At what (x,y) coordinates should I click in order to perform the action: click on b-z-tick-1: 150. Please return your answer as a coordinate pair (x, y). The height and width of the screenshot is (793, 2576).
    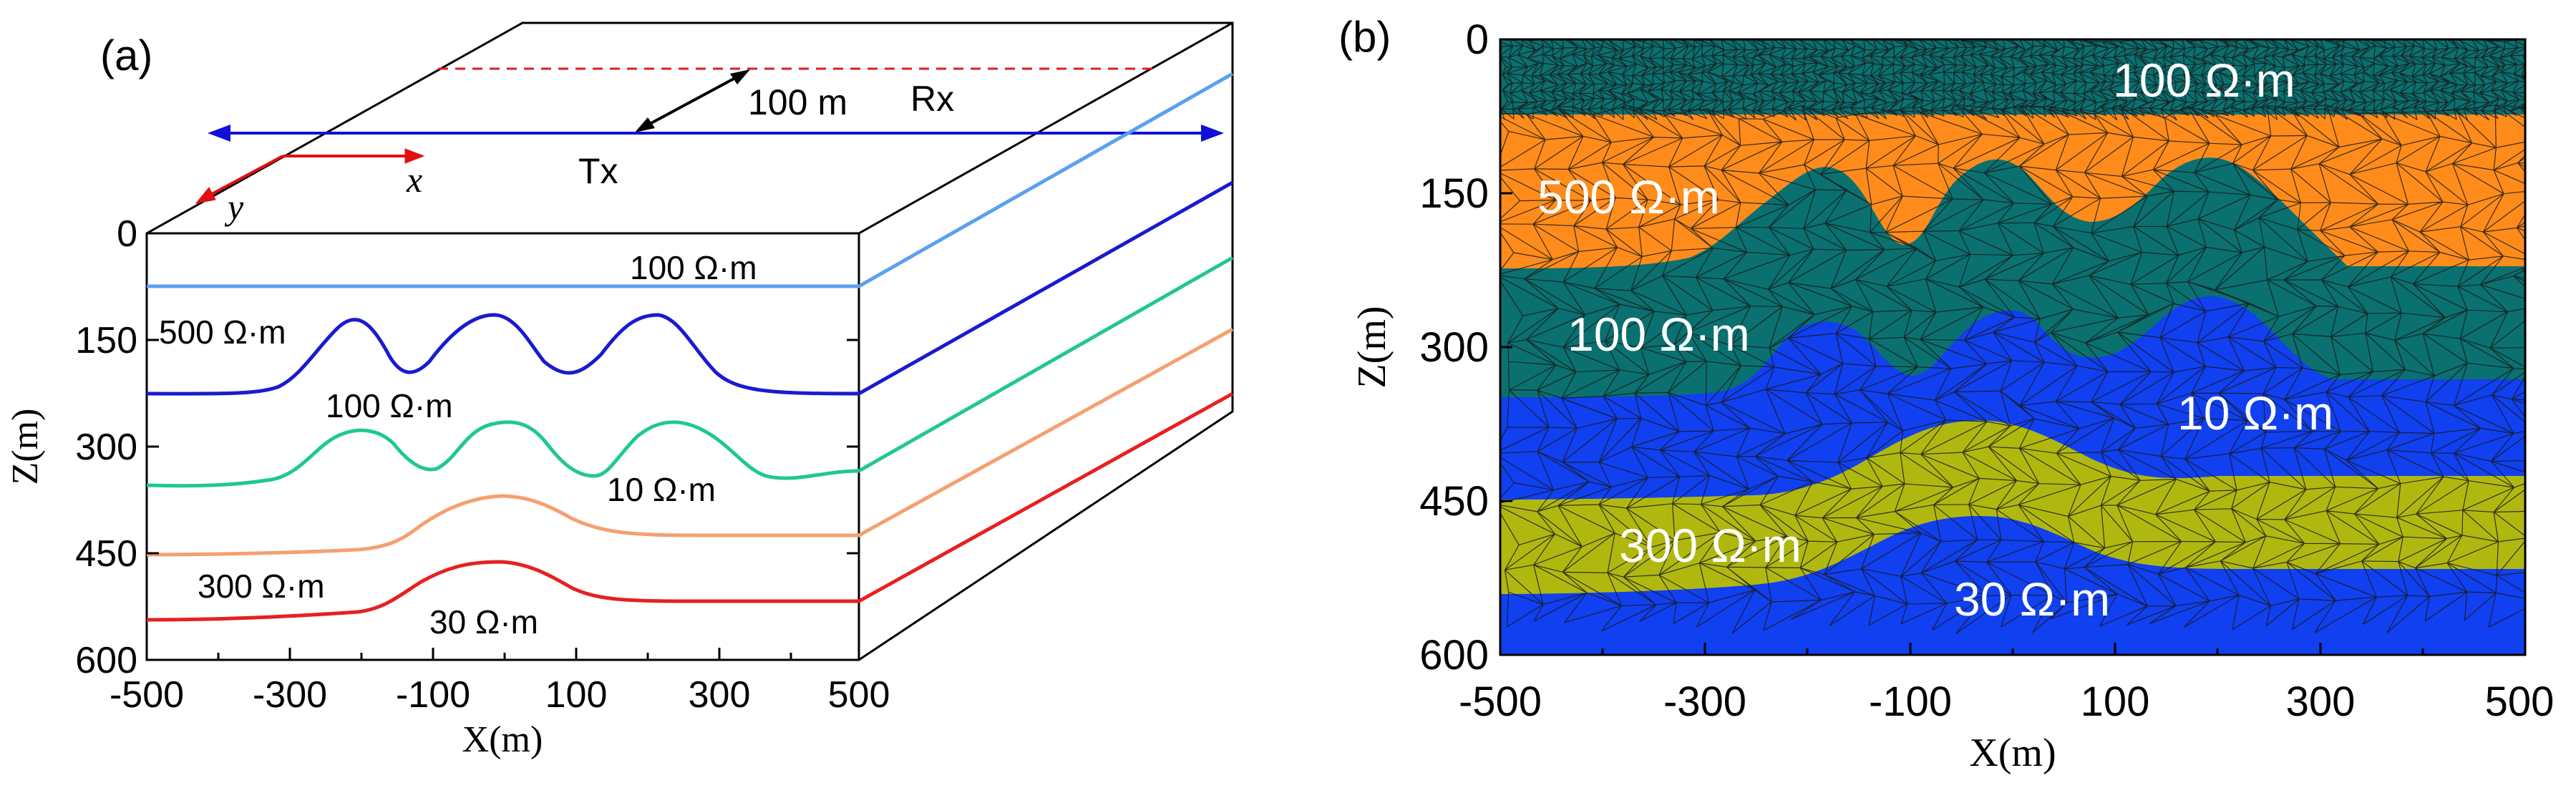
    Looking at the image, I should click on (1454, 193).